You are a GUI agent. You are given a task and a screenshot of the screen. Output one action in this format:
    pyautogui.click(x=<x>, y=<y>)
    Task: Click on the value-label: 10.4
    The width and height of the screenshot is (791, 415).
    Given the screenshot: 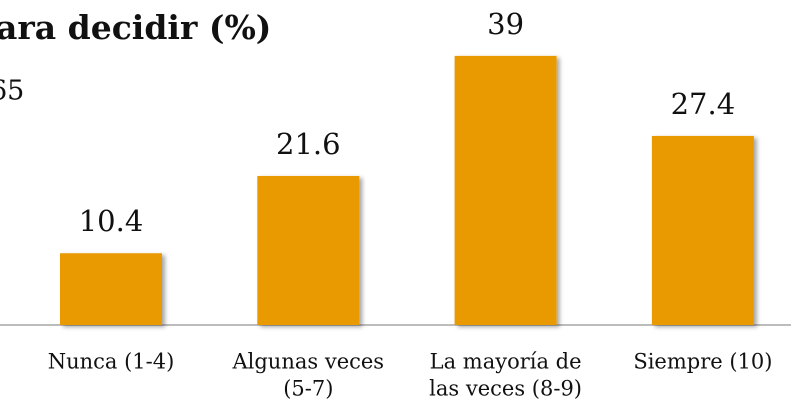 What is the action you would take?
    pyautogui.click(x=111, y=221)
    